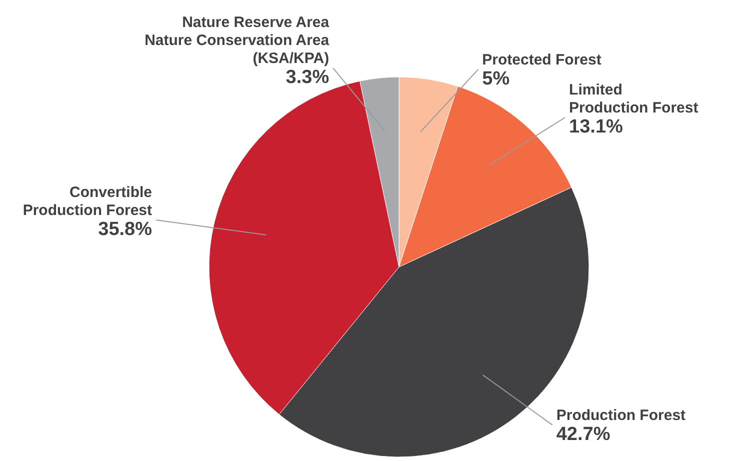  What do you see at coordinates (542, 59) in the screenshot?
I see `slice-label: Protected Forest` at bounding box center [542, 59].